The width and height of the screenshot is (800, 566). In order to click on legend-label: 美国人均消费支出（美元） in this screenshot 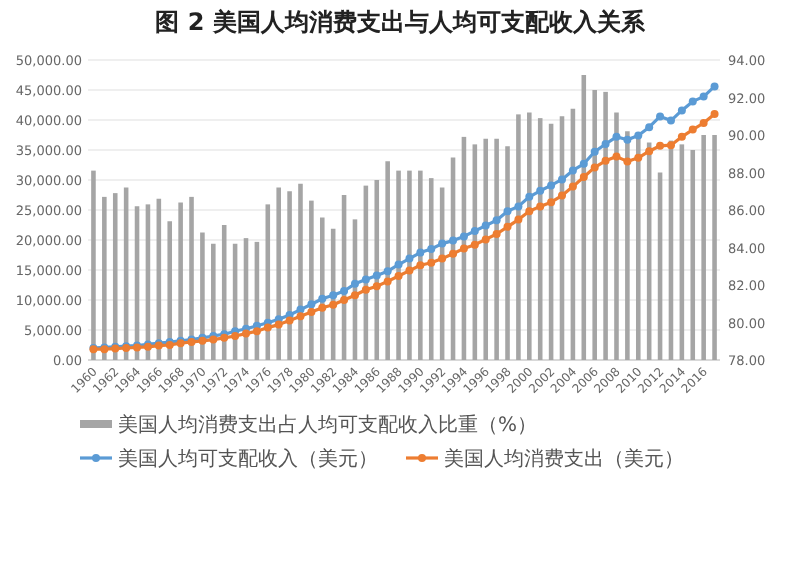, I will do `click(564, 459)`.